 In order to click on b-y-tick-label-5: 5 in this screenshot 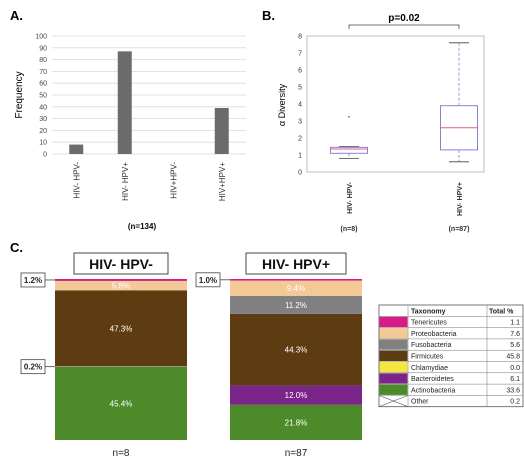, I will do `click(300, 88)`.